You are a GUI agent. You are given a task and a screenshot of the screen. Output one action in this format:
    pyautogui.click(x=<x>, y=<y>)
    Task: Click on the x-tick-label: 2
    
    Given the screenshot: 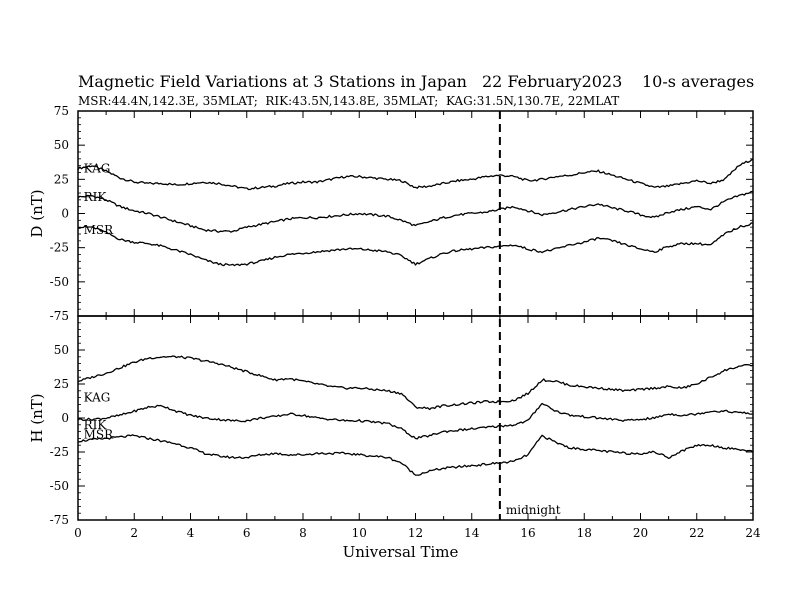 What is the action you would take?
    pyautogui.click(x=134, y=533)
    